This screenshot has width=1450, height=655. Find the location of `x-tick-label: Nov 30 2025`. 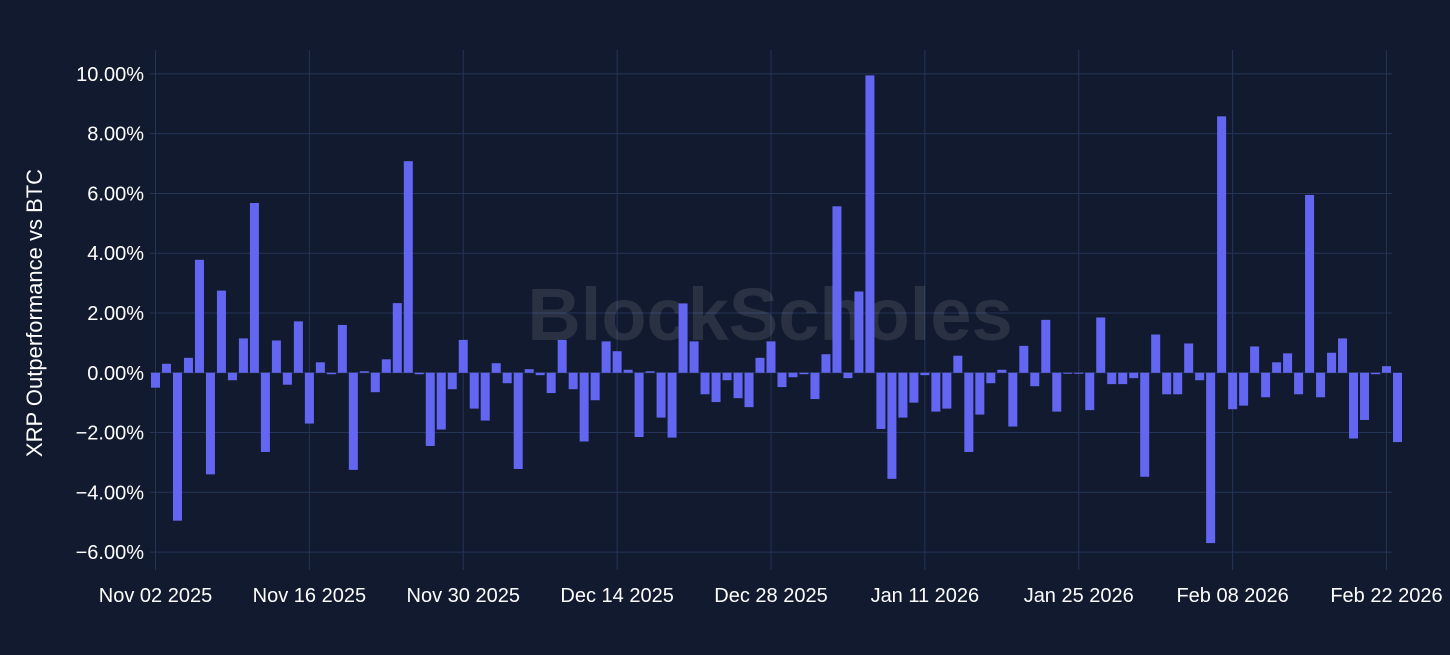

x-tick-label: Nov 30 2025 is located at coordinates (463, 596).